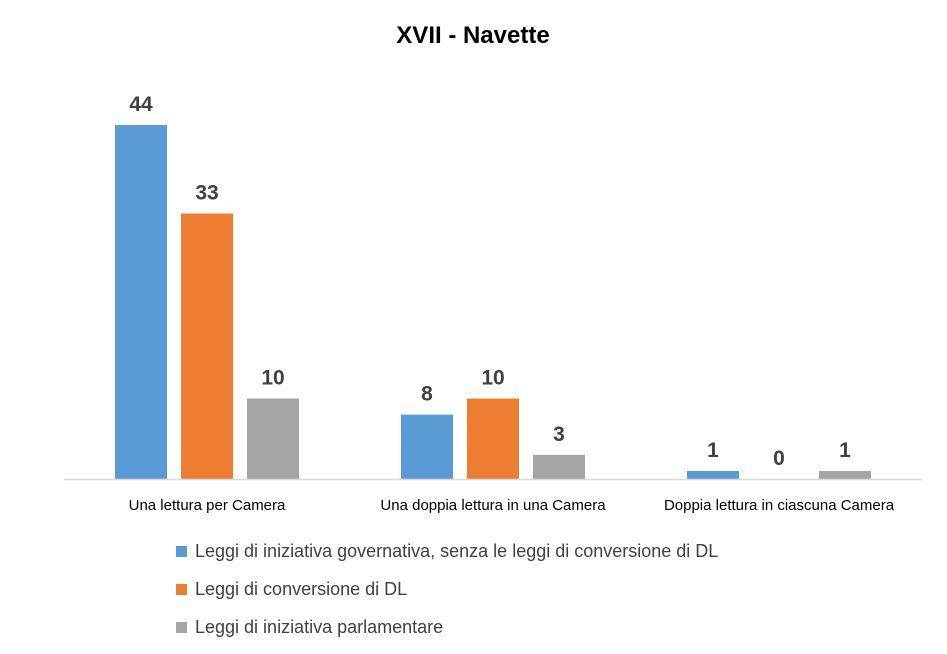 This screenshot has height=654, width=947. I want to click on data-label: 8, so click(427, 394).